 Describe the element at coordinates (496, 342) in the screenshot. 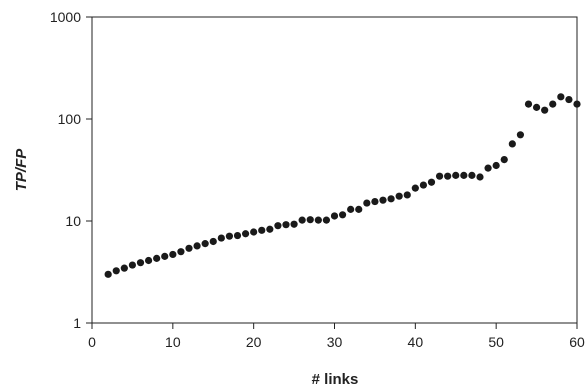

I see `x-tick-label: 50` at that location.